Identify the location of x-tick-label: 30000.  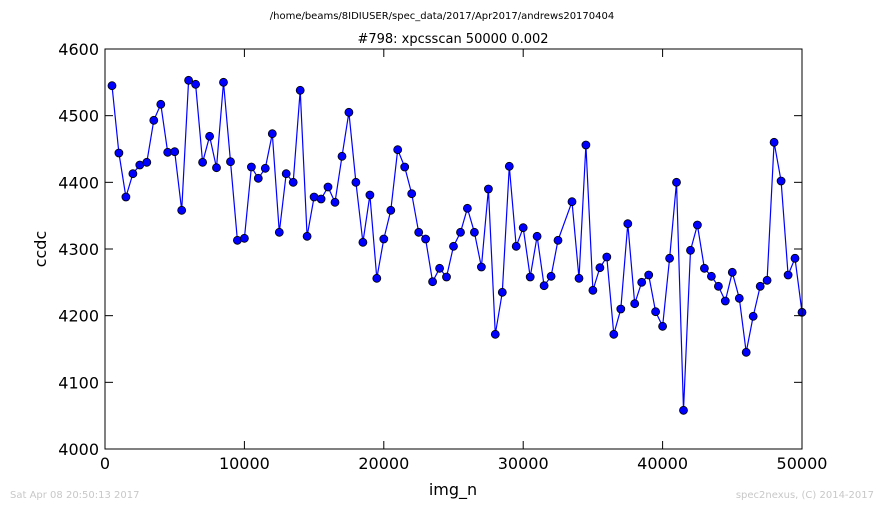
(523, 463).